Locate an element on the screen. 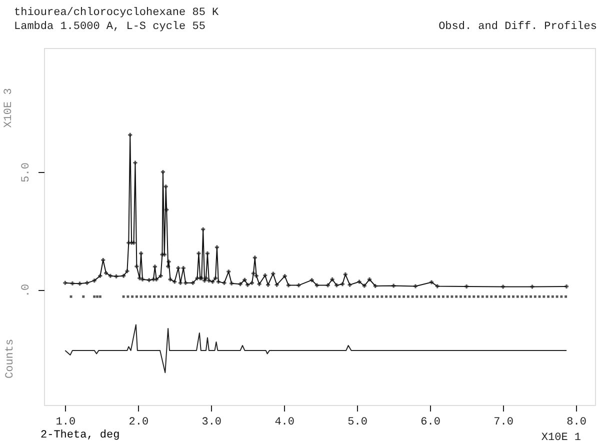  chart-title: thiourea/chlorocyclohexane 85 K is located at coordinates (117, 13).